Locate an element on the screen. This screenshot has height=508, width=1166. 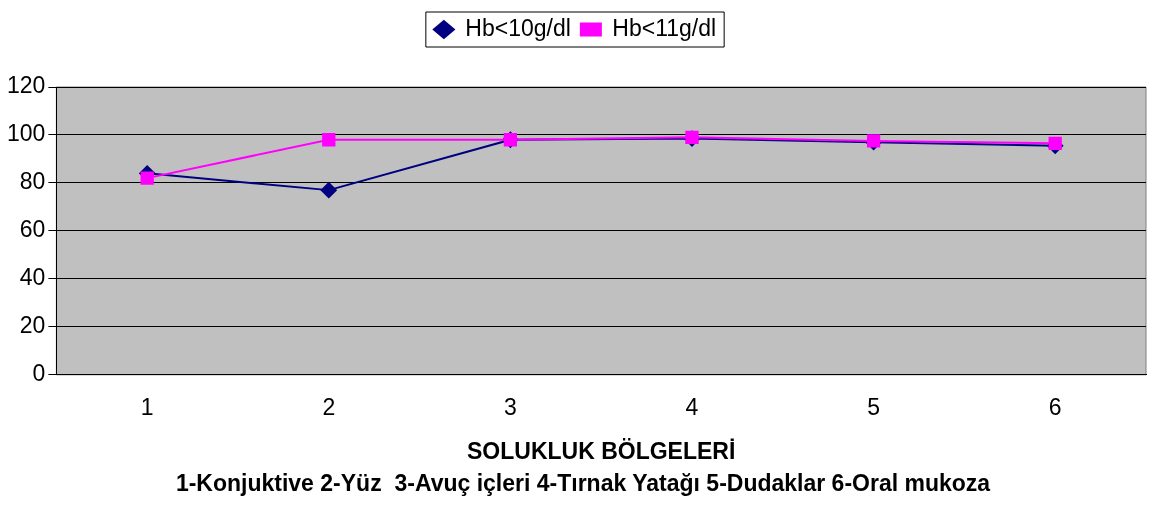
x-tick-label: 5 is located at coordinates (873, 406).